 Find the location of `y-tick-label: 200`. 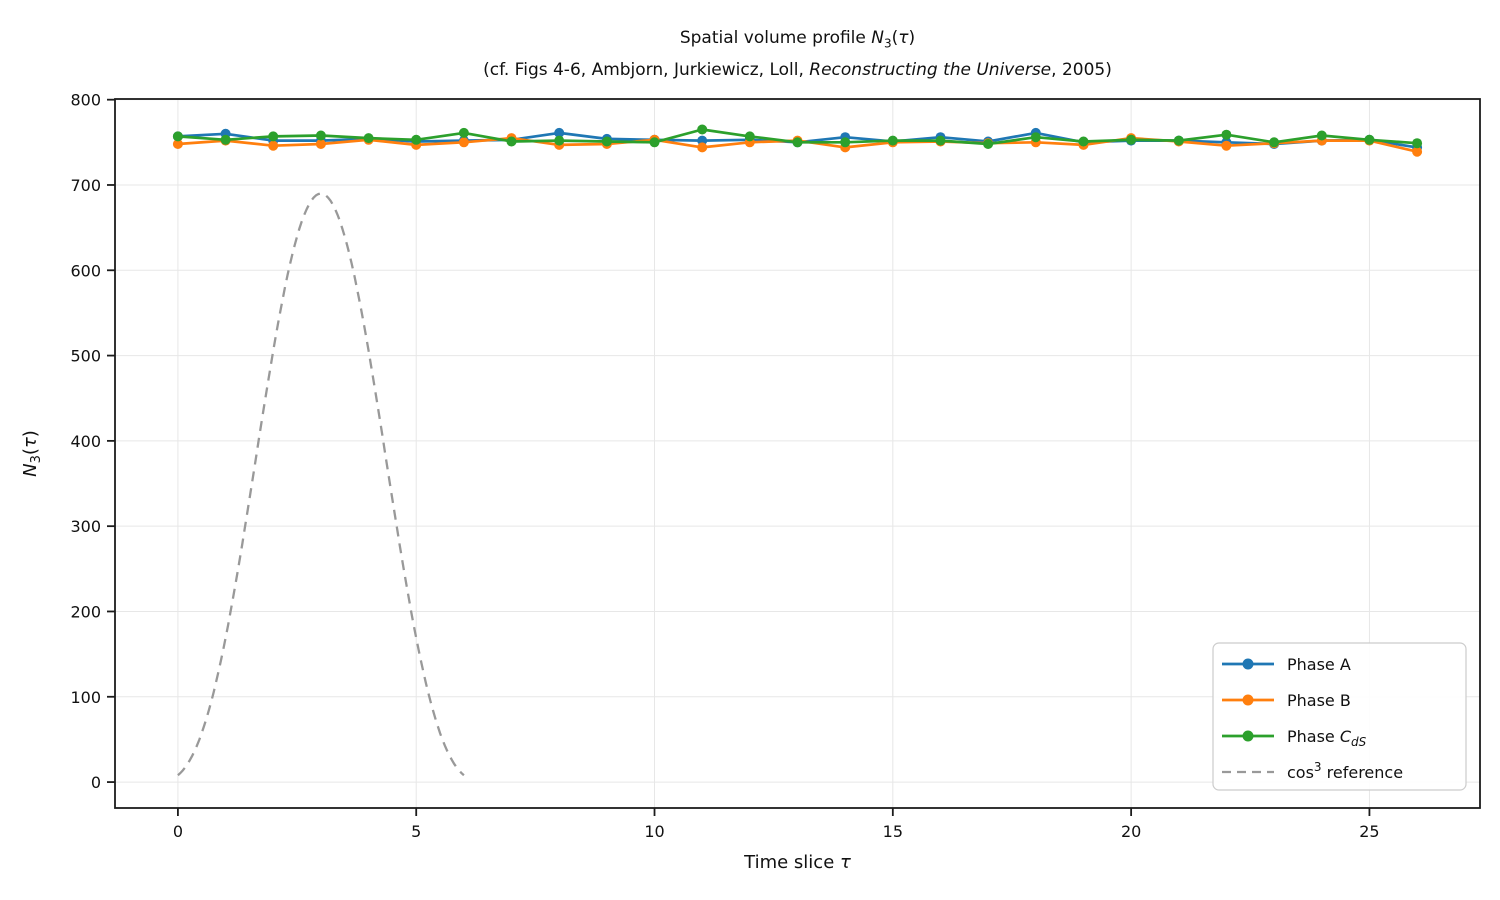

y-tick-label: 200 is located at coordinates (85, 611).